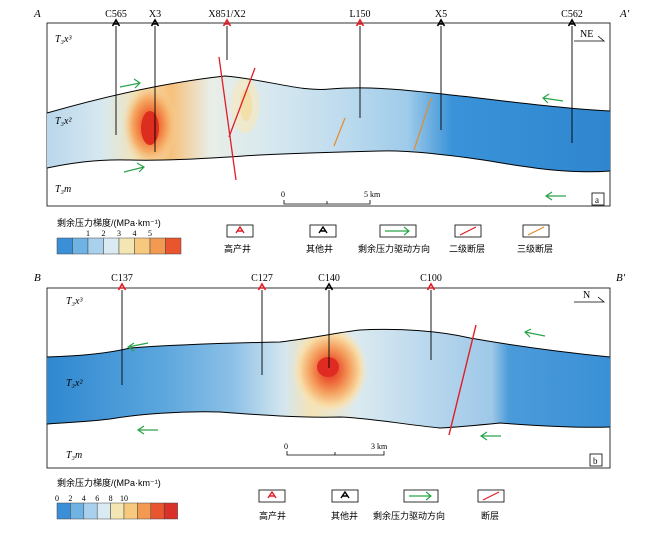 This screenshot has width=668, height=541. What do you see at coordinates (431, 278) in the screenshot?
I see `well-label: C100` at bounding box center [431, 278].